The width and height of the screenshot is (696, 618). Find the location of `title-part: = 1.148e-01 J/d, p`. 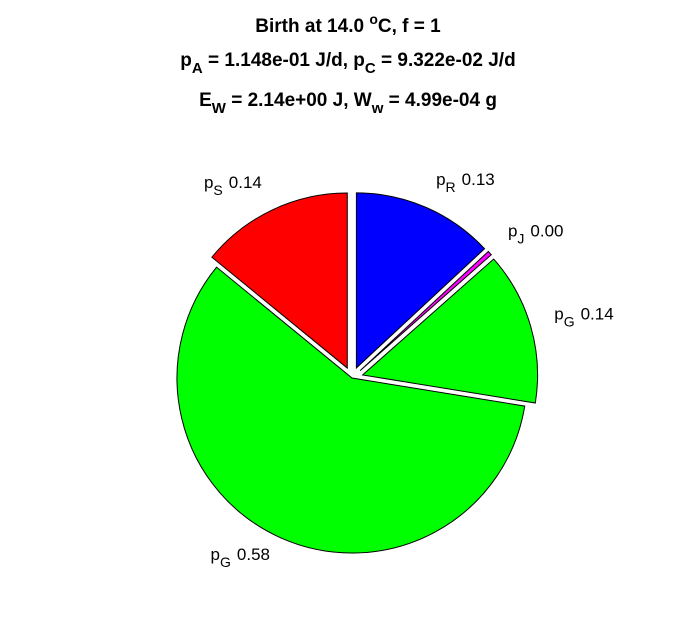

title-part: = 1.148e-01 J/d, p is located at coordinates (284, 60).